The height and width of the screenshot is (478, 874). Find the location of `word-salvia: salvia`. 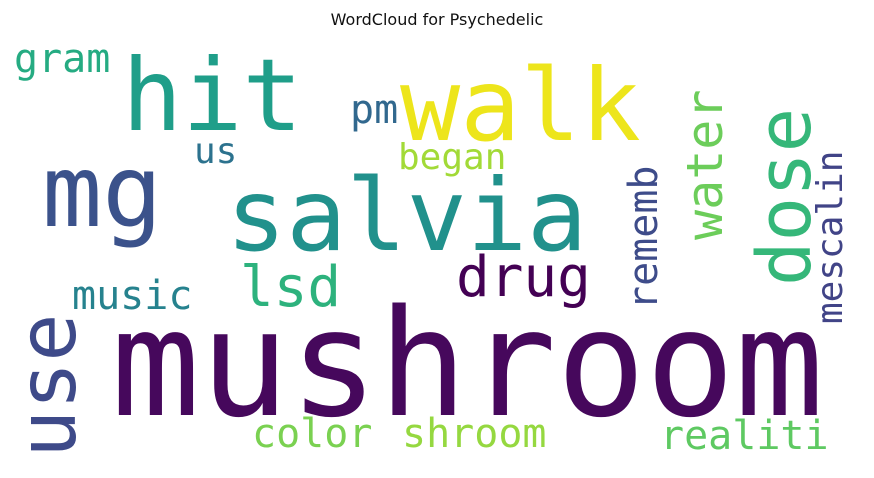

word-salvia: salvia is located at coordinates (407, 215).